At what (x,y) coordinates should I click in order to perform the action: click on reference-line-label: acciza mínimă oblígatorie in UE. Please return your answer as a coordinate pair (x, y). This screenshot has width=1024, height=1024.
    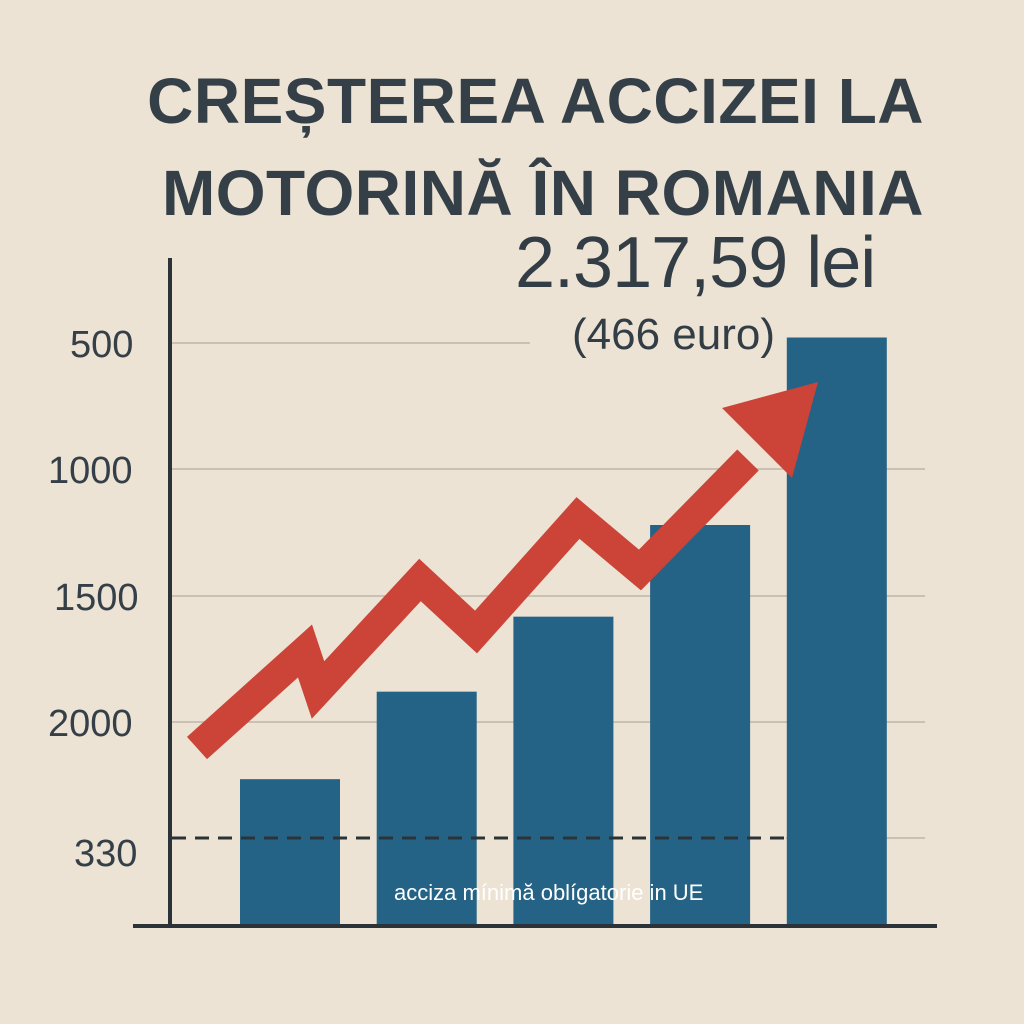
    Looking at the image, I should click on (548, 892).